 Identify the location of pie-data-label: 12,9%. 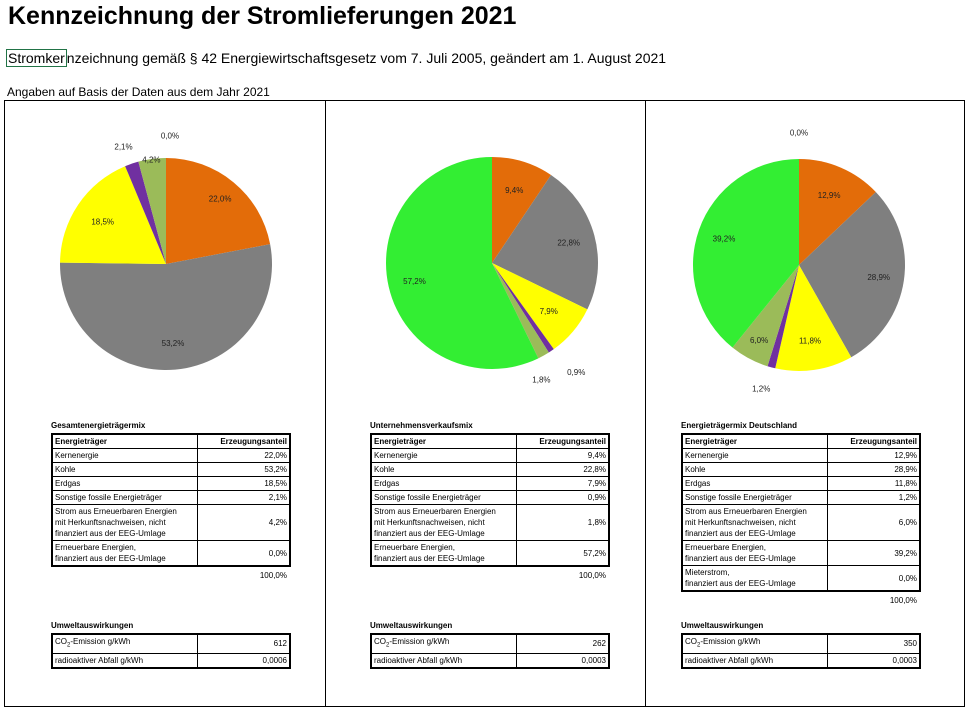
(829, 195).